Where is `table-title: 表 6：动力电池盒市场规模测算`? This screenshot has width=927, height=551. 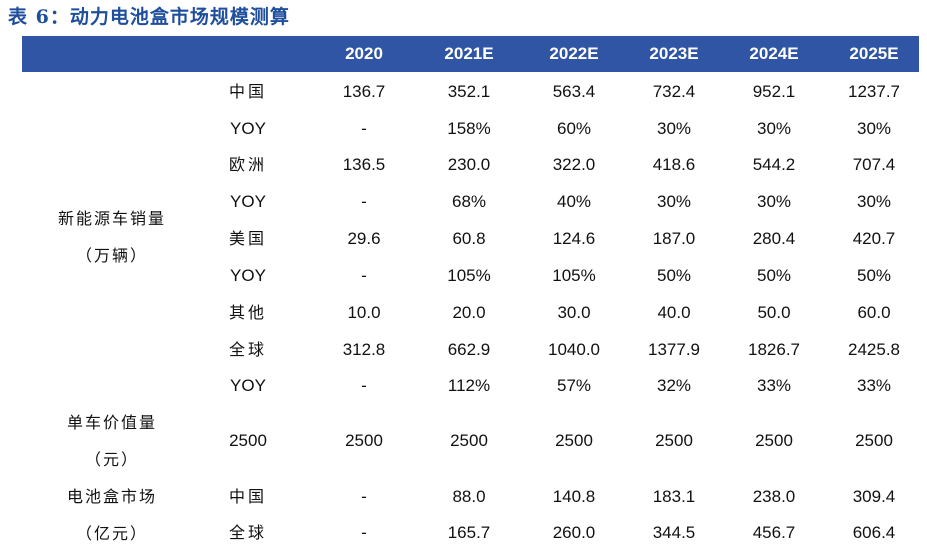
table-title: 表 6：动力电池盒市场规模测算 is located at coordinates (149, 17).